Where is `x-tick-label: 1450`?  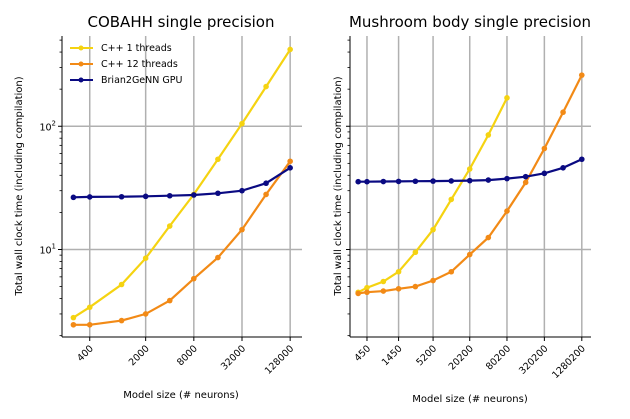
x-tick-label: 1450 is located at coordinates (392, 355).